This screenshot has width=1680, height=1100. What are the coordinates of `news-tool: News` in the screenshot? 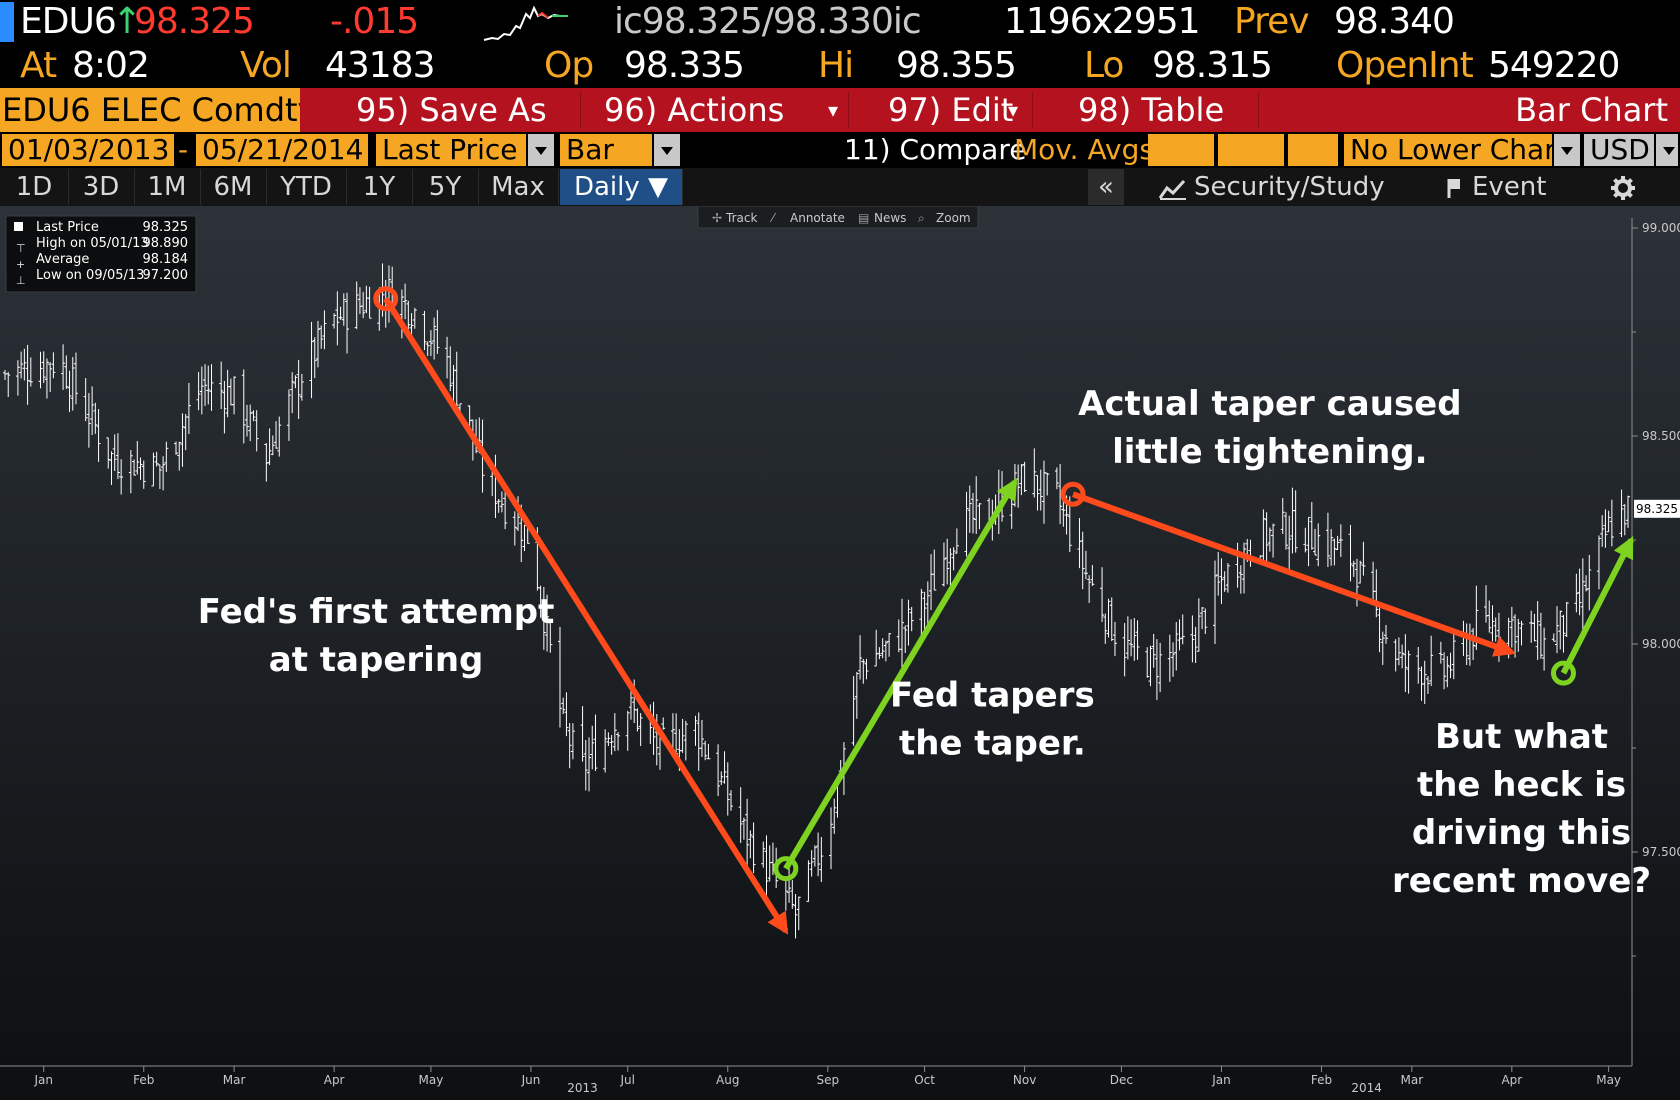 It's located at (890, 218).